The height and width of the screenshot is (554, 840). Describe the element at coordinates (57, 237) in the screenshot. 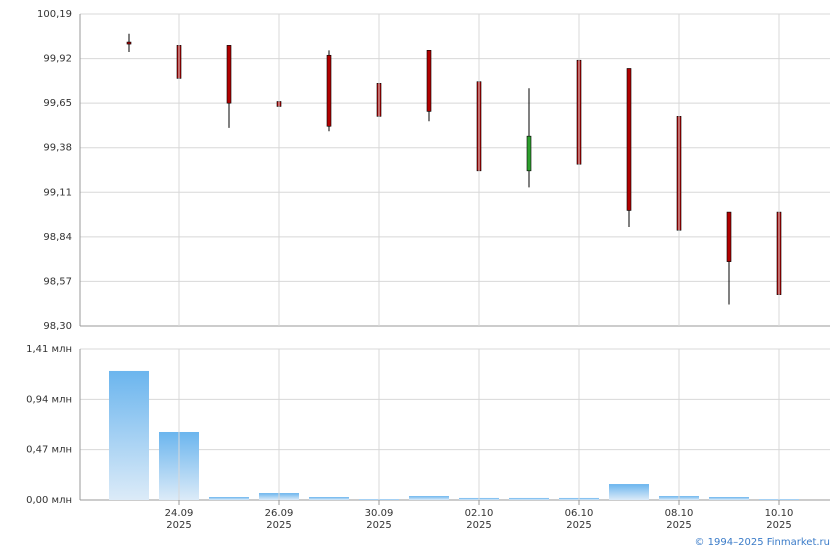

I see `y-tick-label: 98,84` at that location.